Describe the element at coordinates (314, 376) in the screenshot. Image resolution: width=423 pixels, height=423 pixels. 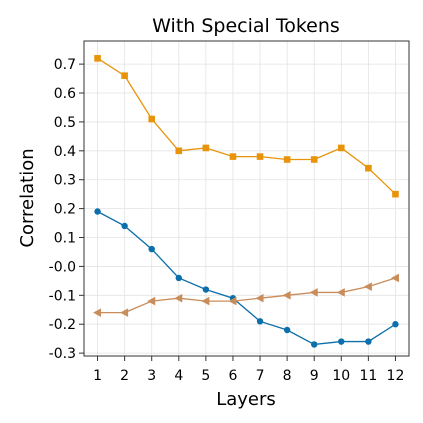
I see `x-tick-label: 9` at that location.